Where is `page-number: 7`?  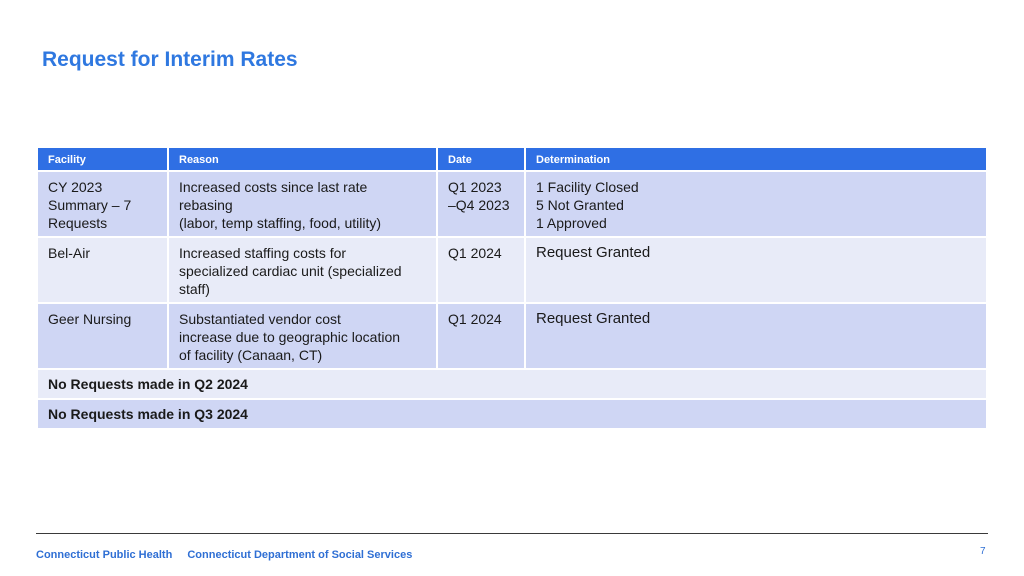
page-number: 7 is located at coordinates (983, 551).